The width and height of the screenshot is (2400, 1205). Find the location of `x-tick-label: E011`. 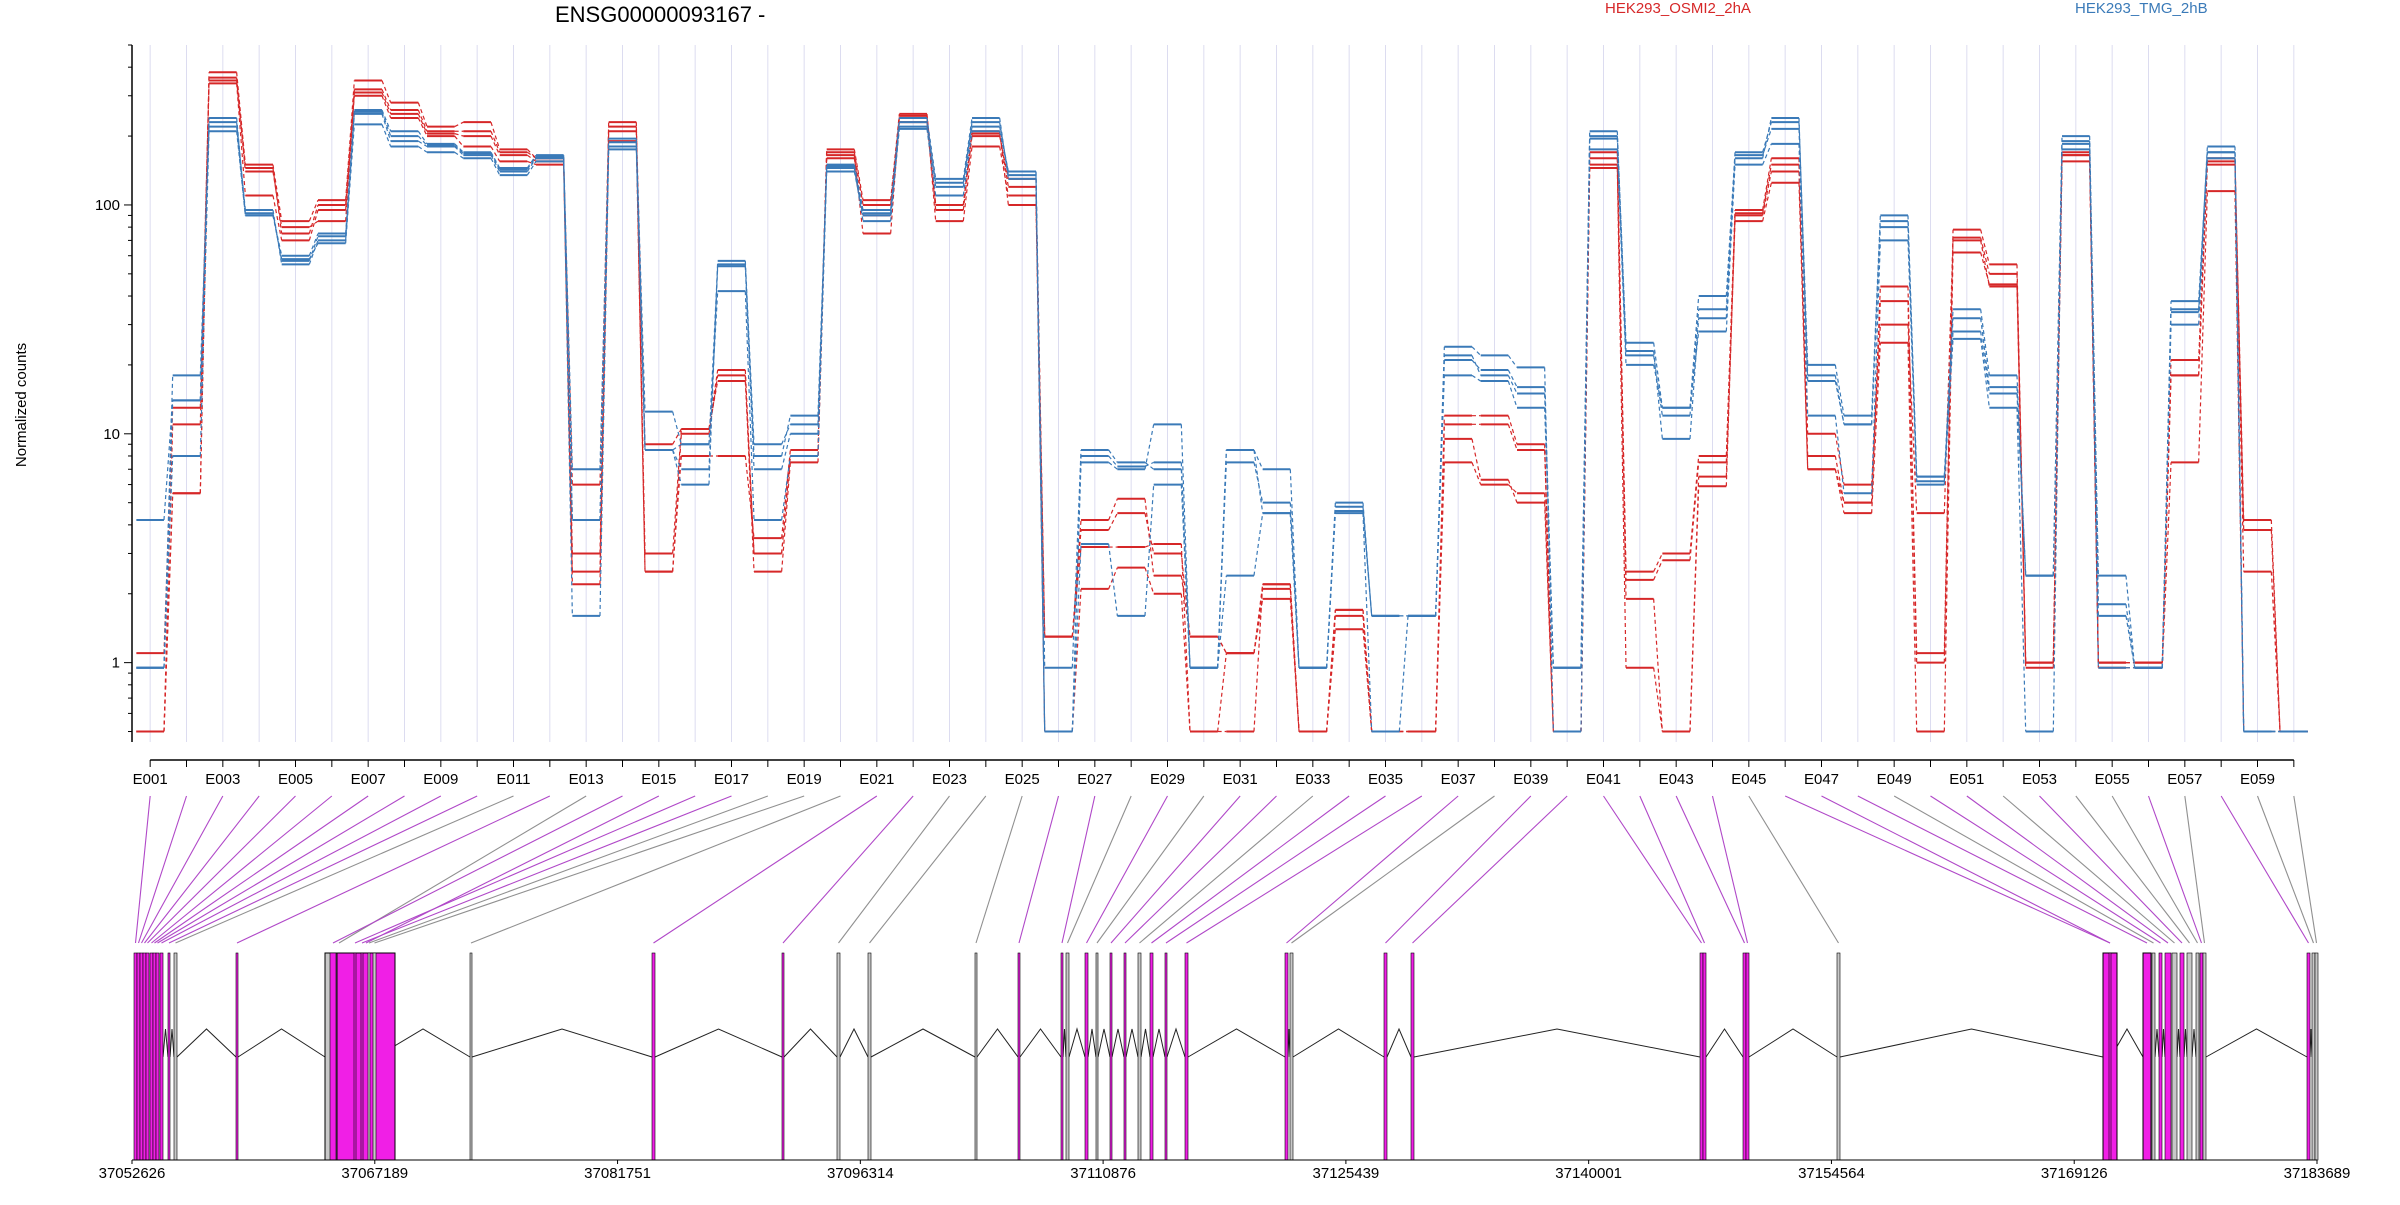

x-tick-label: E011 is located at coordinates (514, 779).